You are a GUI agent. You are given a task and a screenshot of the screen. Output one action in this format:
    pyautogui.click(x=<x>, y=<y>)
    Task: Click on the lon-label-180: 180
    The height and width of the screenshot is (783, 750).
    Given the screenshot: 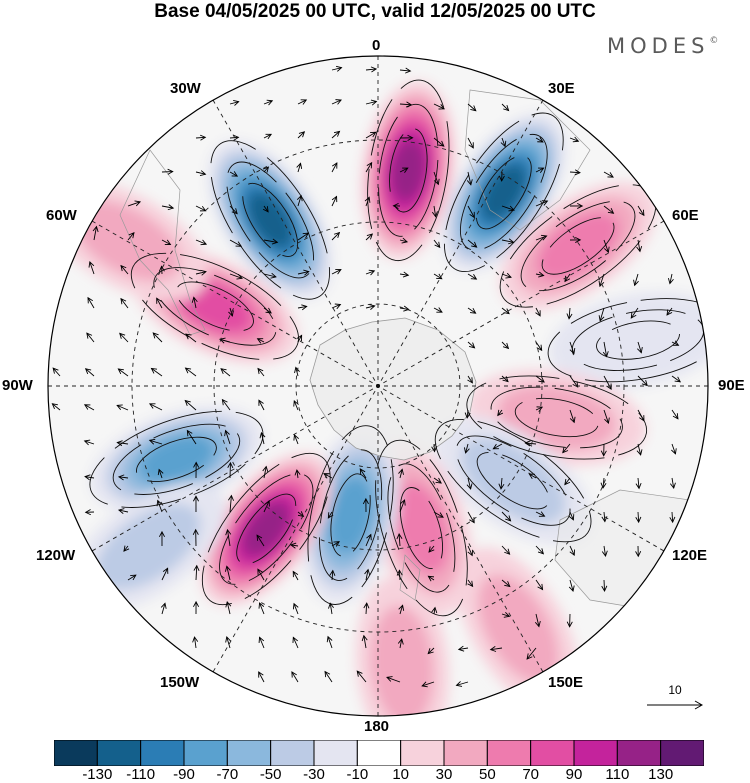 What is the action you would take?
    pyautogui.click(x=377, y=726)
    